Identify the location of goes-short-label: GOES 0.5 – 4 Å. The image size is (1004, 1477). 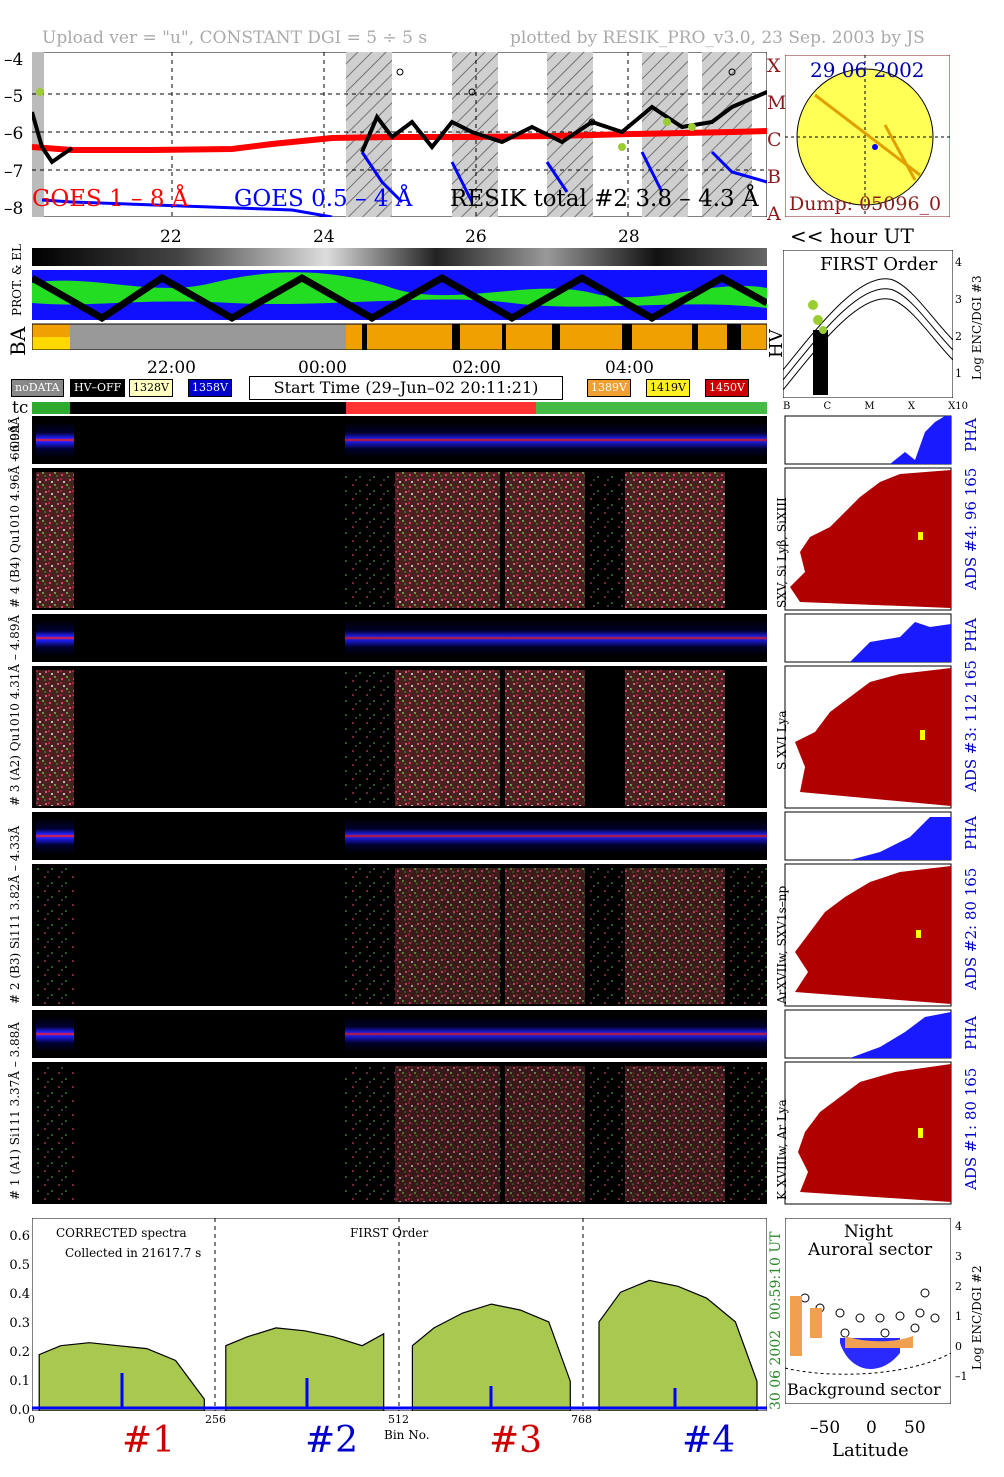
(323, 199).